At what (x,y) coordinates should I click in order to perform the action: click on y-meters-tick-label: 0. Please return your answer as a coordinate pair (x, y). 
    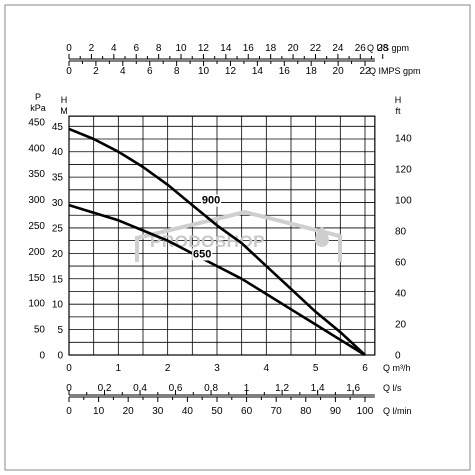
    Looking at the image, I should click on (60, 356).